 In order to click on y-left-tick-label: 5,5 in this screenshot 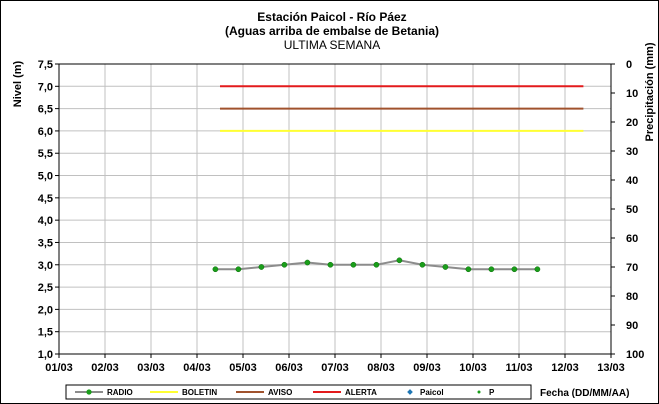, I will do `click(45, 154)`.